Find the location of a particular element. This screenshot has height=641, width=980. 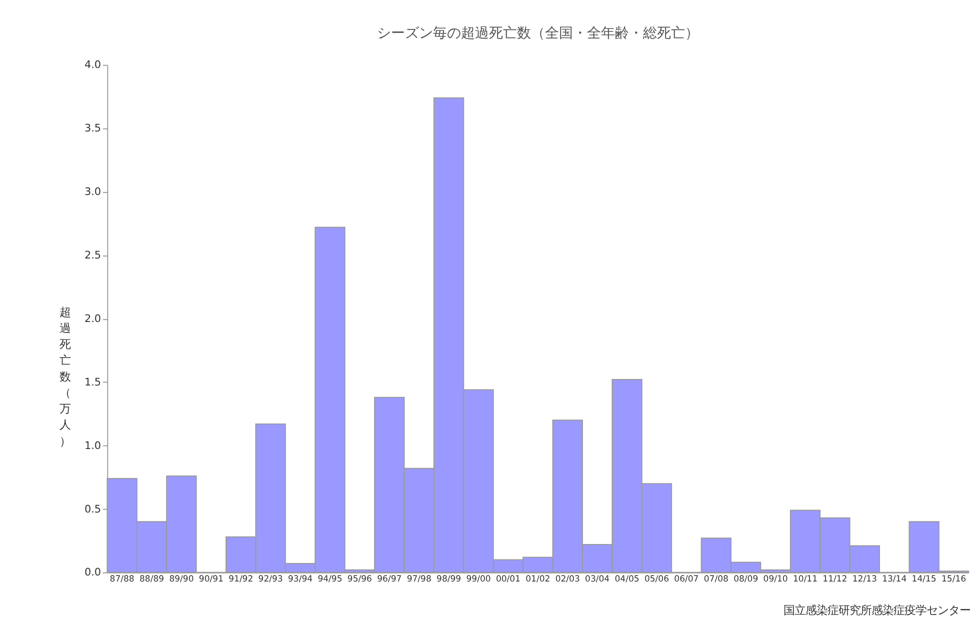

x-tick-label: 09/10 is located at coordinates (775, 579).